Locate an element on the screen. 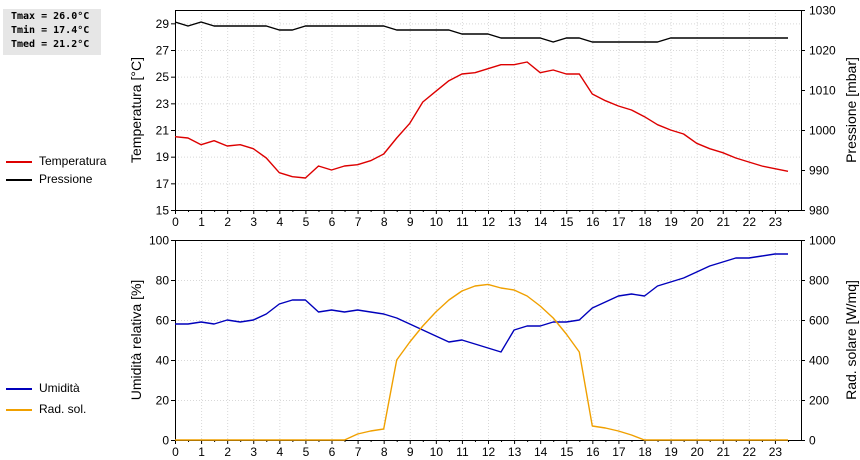 The width and height of the screenshot is (860, 460). legend-umidita: Umidità is located at coordinates (66, 389).